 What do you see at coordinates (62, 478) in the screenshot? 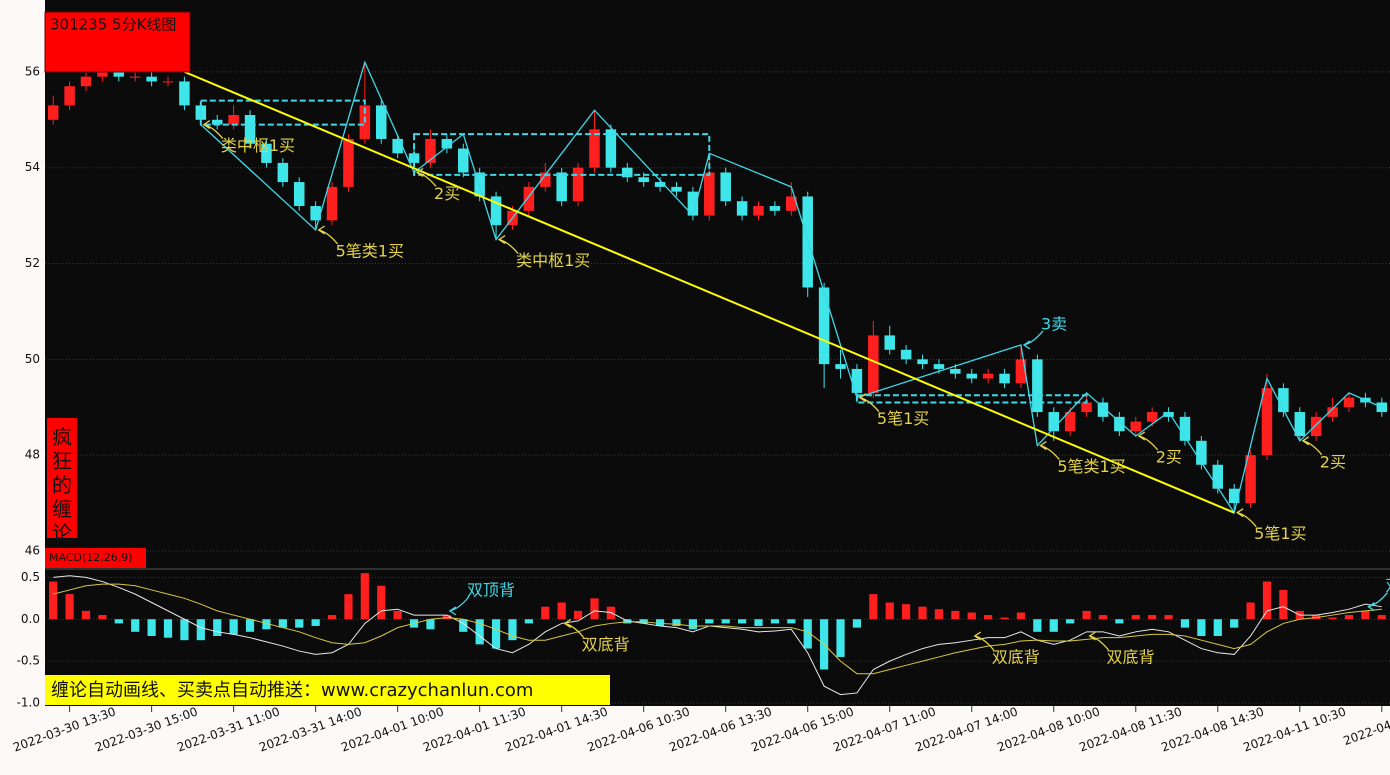
I see `side-label-box` at bounding box center [62, 478].